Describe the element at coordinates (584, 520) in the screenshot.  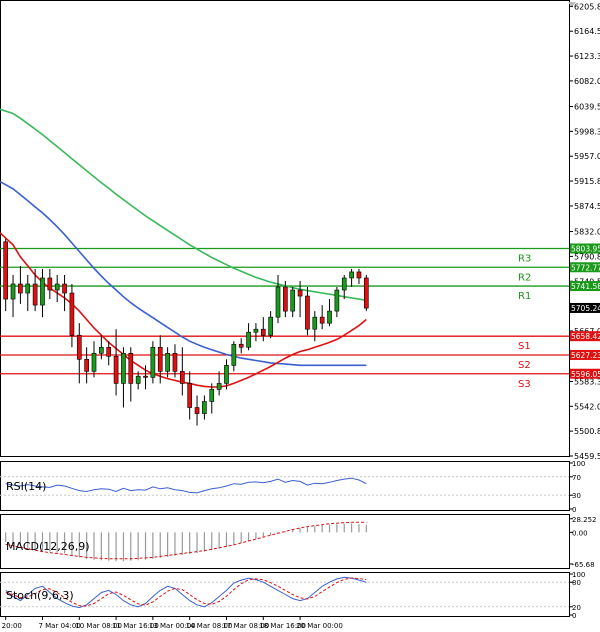
I see `macd-tick-label: 28.252` at that location.